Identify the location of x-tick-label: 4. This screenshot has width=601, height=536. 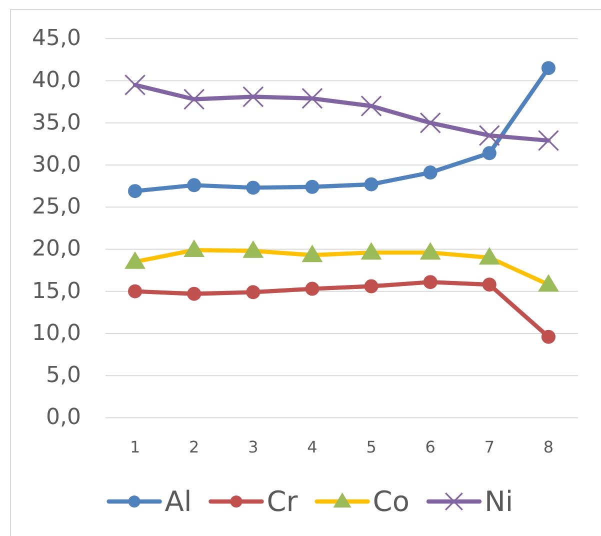
(312, 447).